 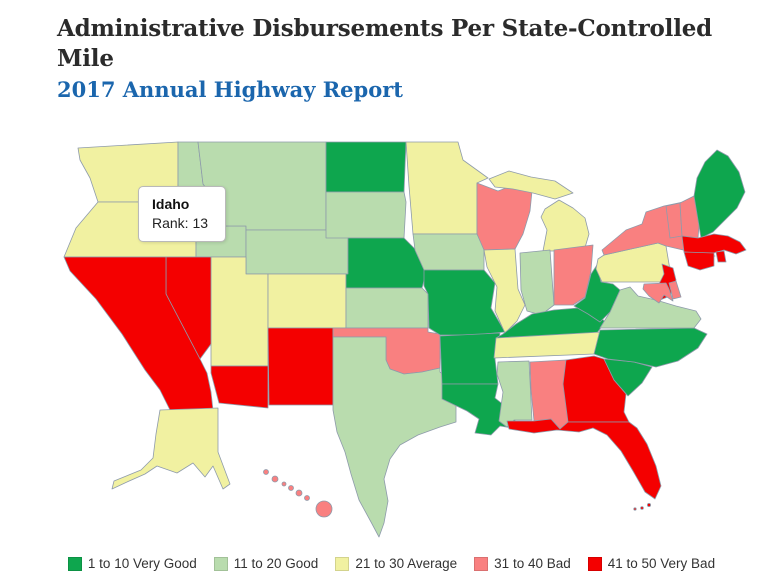 What do you see at coordinates (549, 394) in the screenshot?
I see `state-AL` at bounding box center [549, 394].